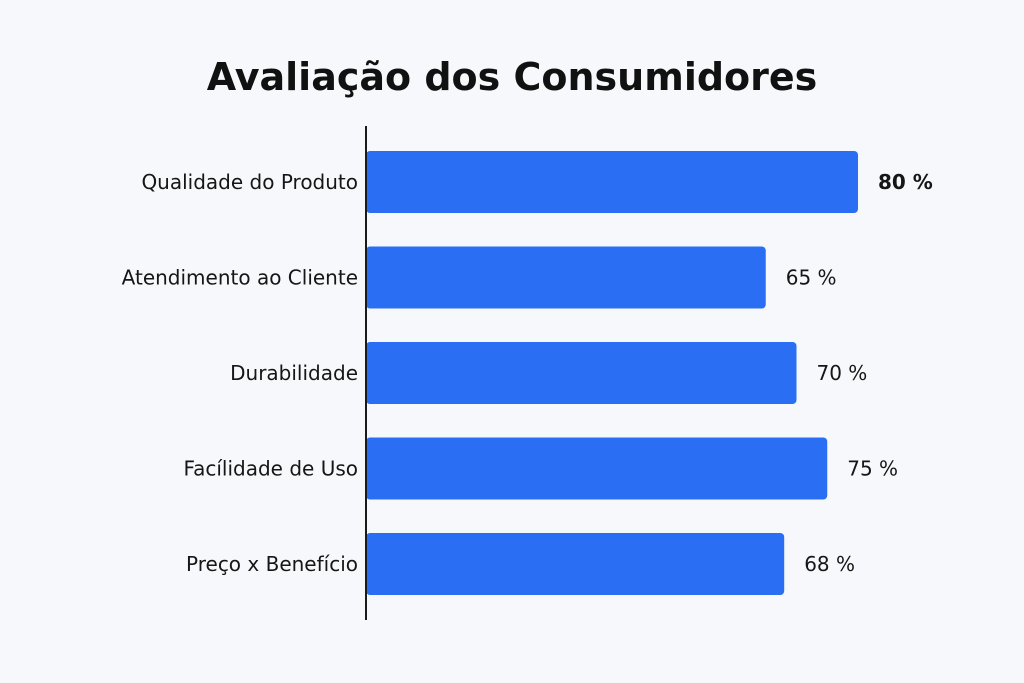  Describe the element at coordinates (512, 77) in the screenshot. I see `chart-title: Avaliação dos Consumidores` at that location.